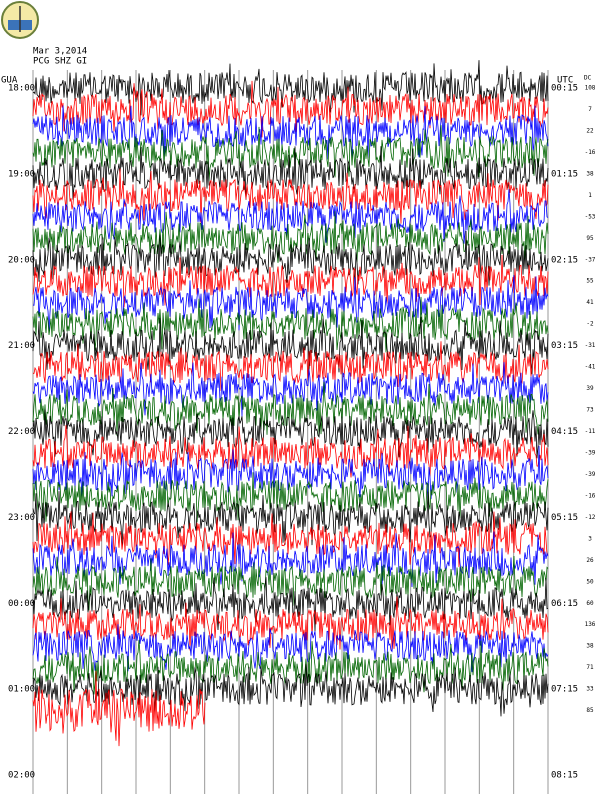 The width and height of the screenshot is (600, 794). I want to click on dc-value: 41, so click(590, 302).